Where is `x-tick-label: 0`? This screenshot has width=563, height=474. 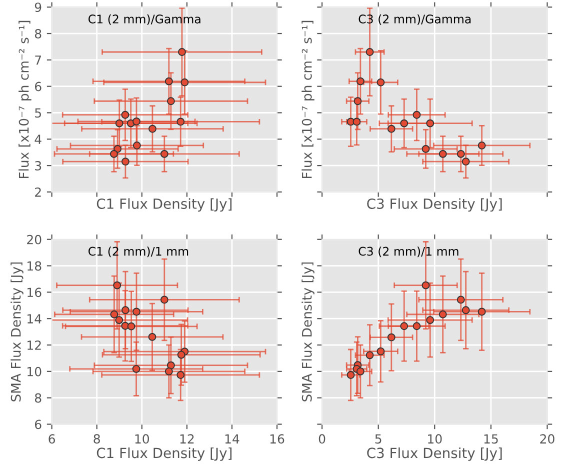
x-tick-label: 0 is located at coordinates (322, 439).